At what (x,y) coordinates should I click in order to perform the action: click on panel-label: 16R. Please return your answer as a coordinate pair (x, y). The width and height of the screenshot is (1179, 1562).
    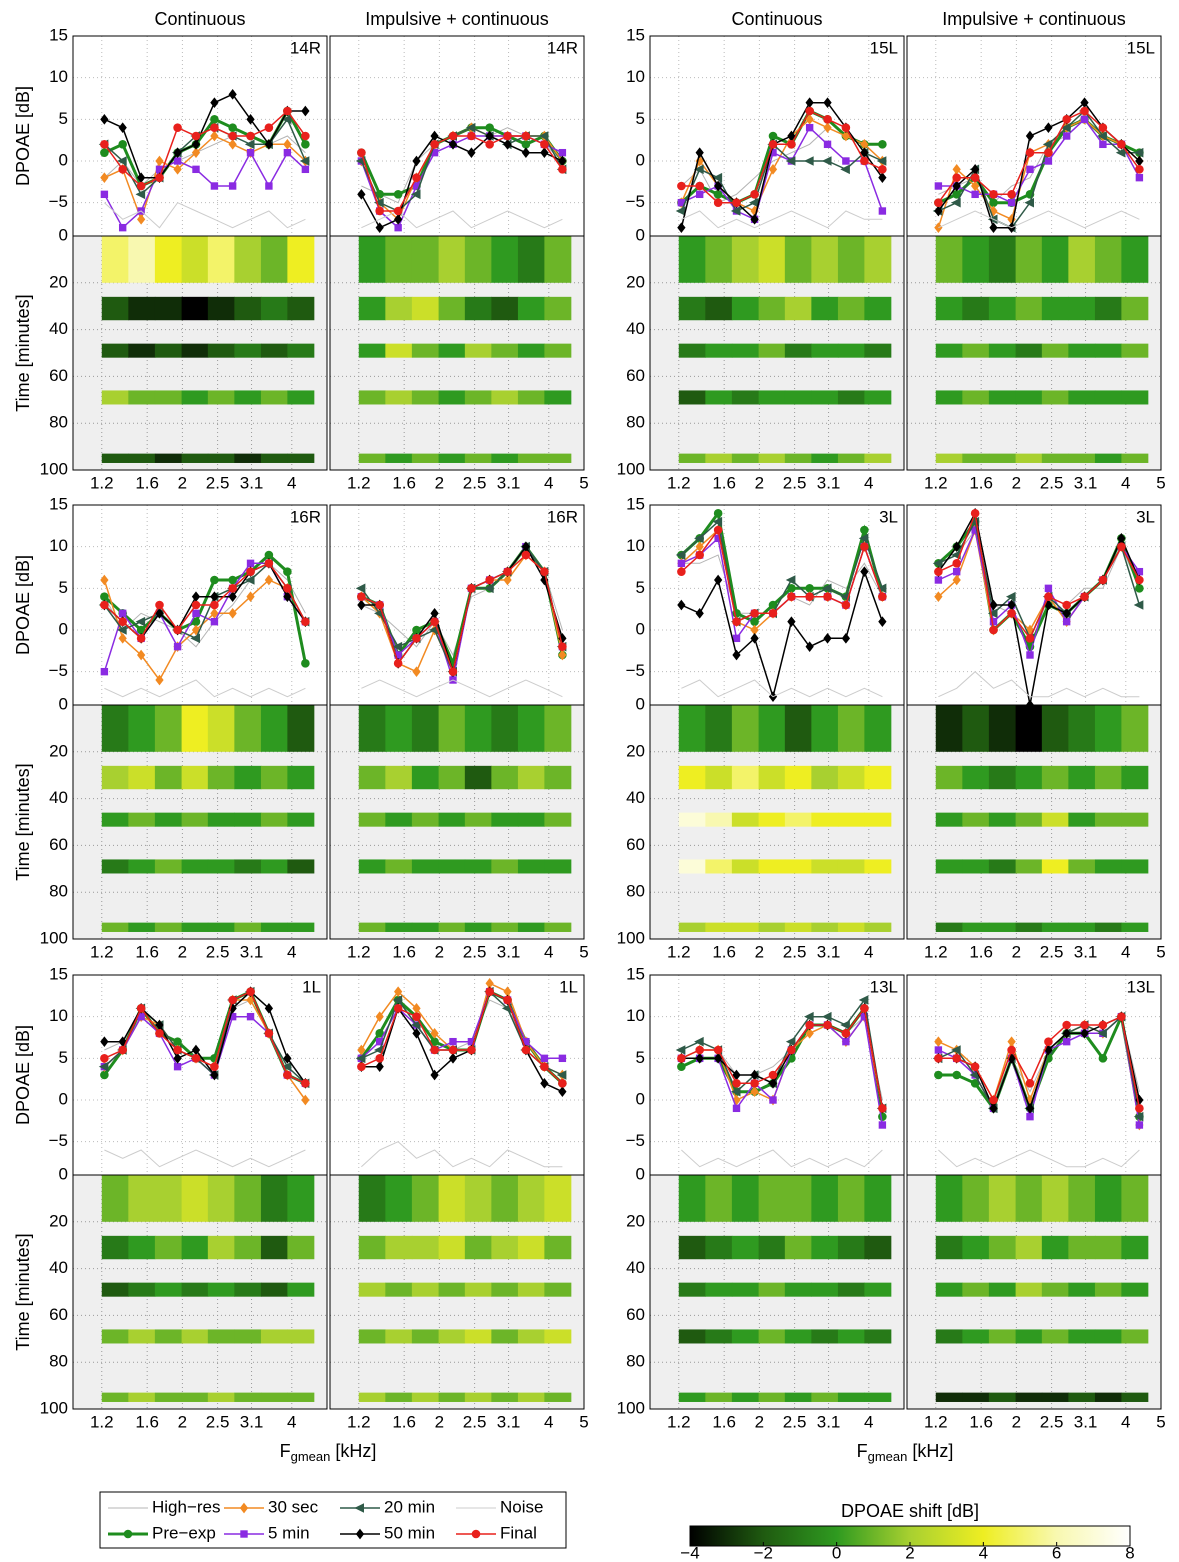
    Looking at the image, I should click on (562, 516).